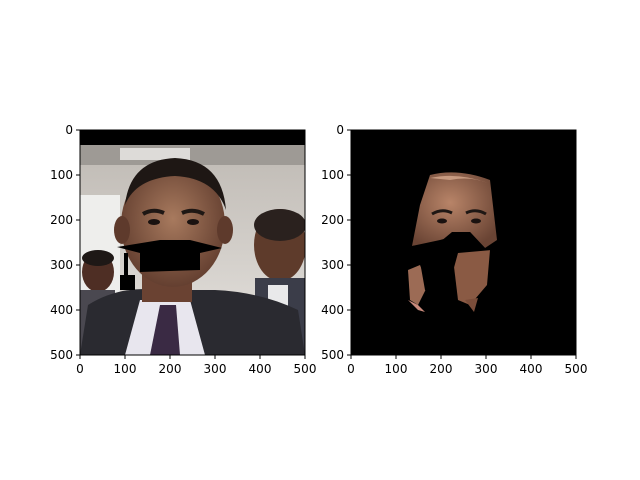  Describe the element at coordinates (332, 265) in the screenshot. I see `y-tick-label-segmented-face-3: 300` at that location.